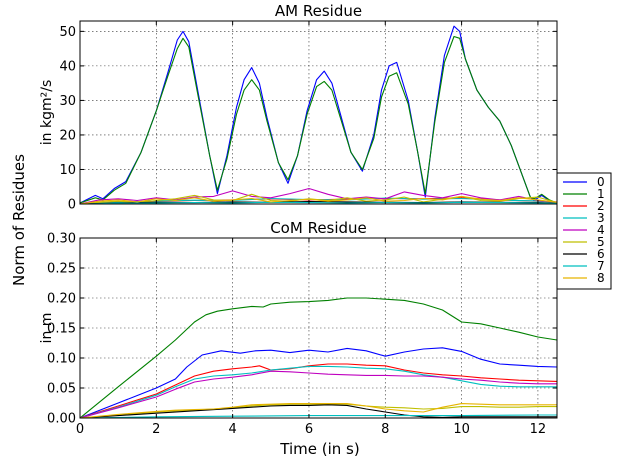  What do you see at coordinates (318, 11) in the screenshot?
I see `chart-title: AM Residue` at bounding box center [318, 11].